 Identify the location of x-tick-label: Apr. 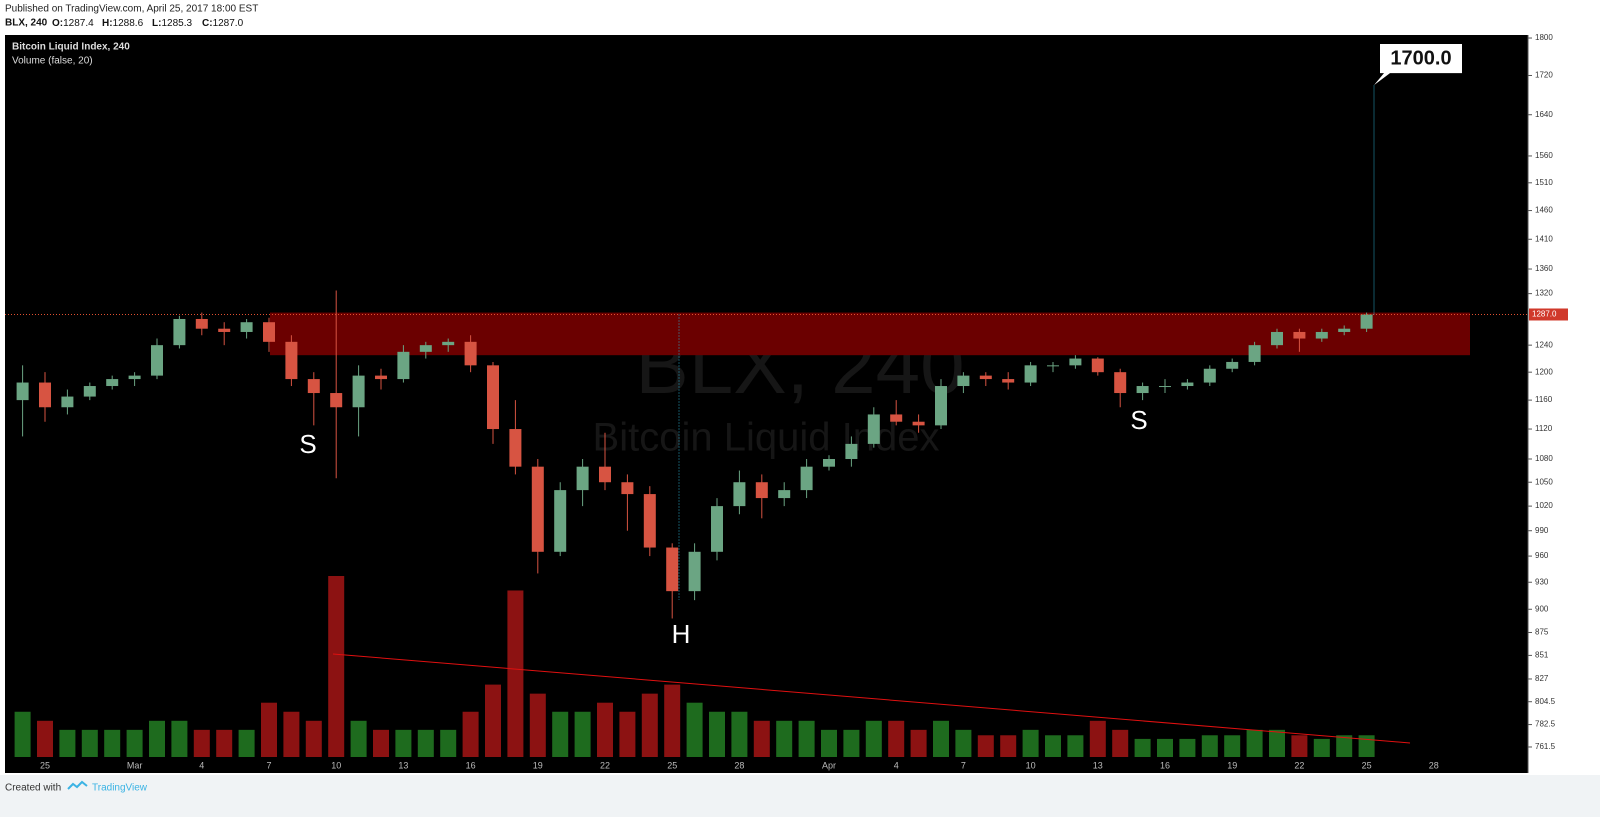
(829, 765).